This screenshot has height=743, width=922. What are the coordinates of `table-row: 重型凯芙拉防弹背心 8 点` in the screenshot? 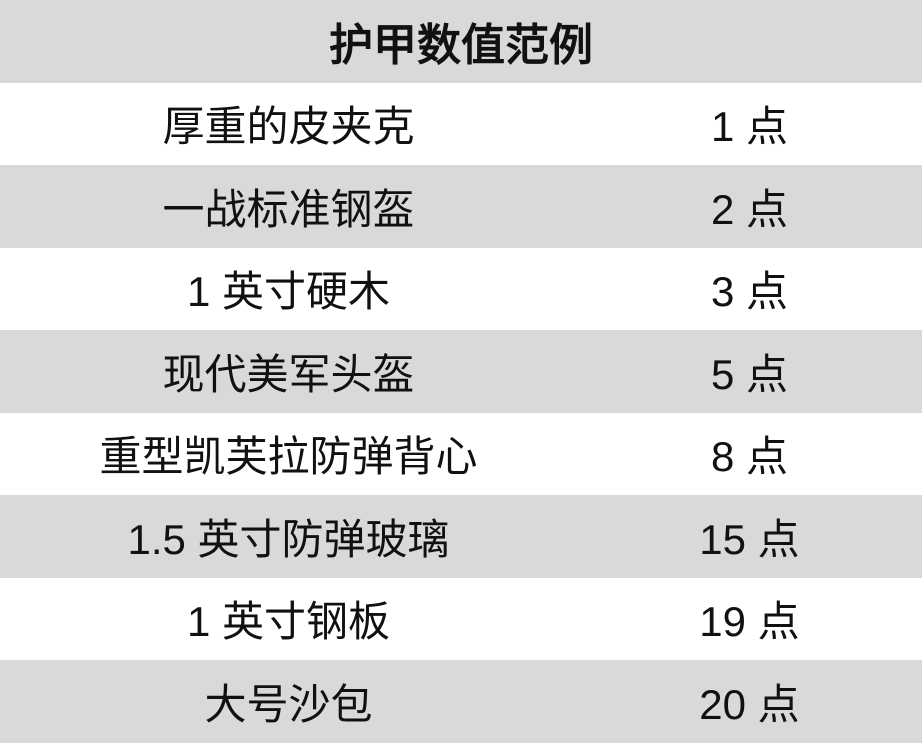 It's located at (461, 454).